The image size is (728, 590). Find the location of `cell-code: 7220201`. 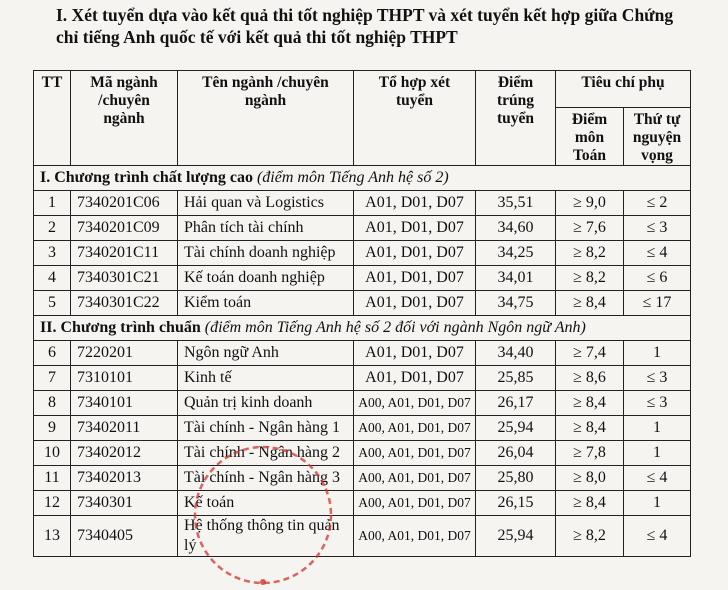

cell-code: 7220201 is located at coordinates (124, 353).